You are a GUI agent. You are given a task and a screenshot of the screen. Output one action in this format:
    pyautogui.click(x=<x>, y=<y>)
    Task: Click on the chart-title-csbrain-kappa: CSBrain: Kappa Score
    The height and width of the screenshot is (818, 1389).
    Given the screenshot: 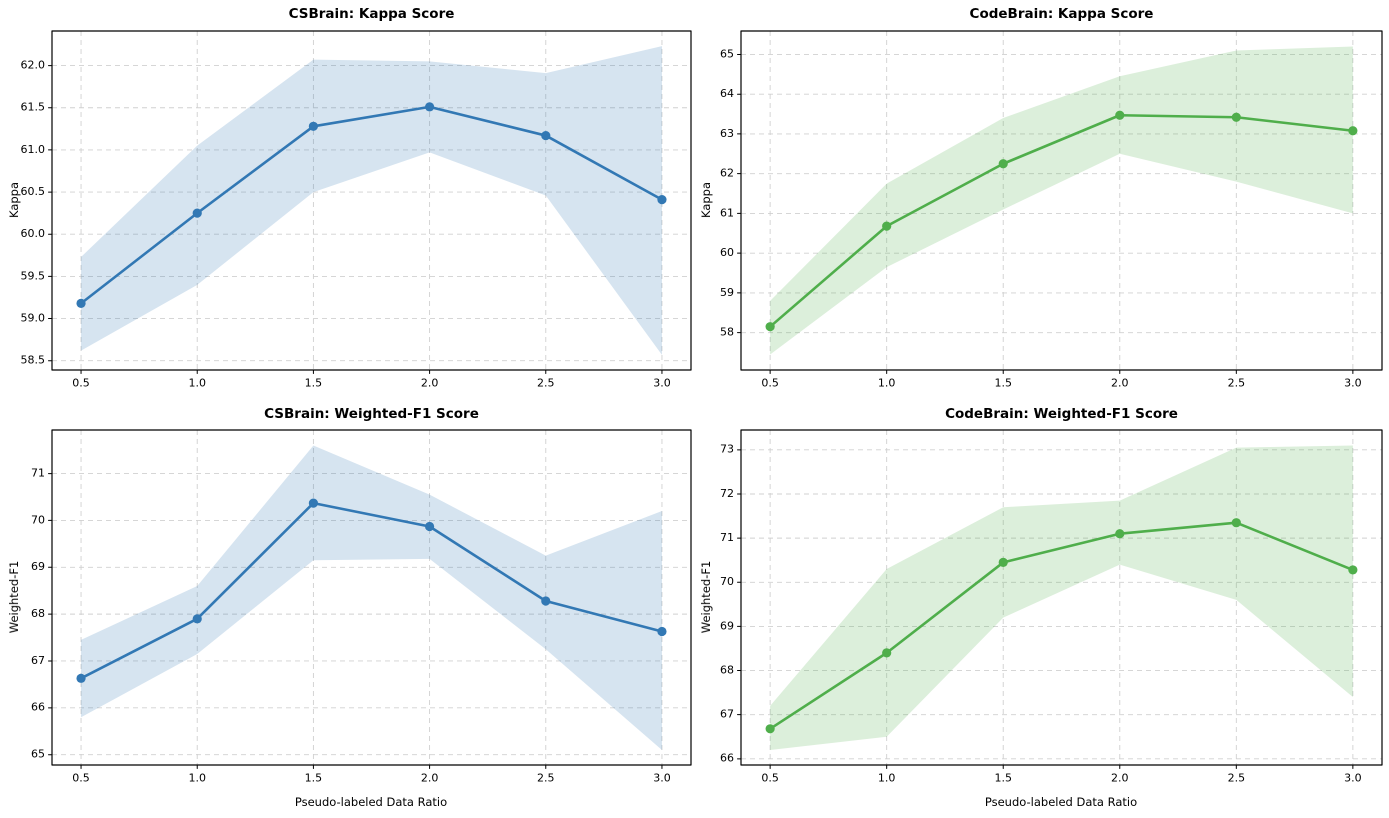 What is the action you would take?
    pyautogui.click(x=371, y=14)
    